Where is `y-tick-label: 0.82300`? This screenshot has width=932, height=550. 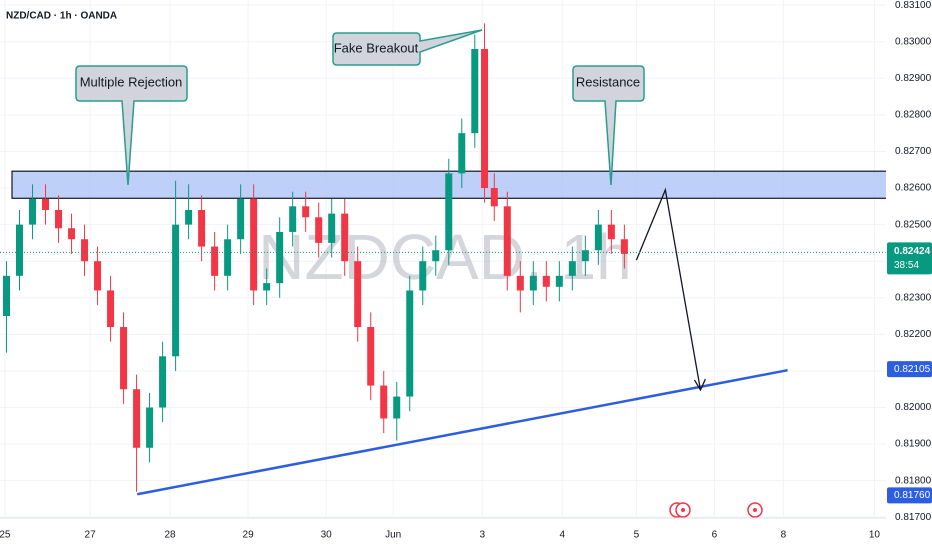 y-tick-label: 0.82300 is located at coordinates (913, 297).